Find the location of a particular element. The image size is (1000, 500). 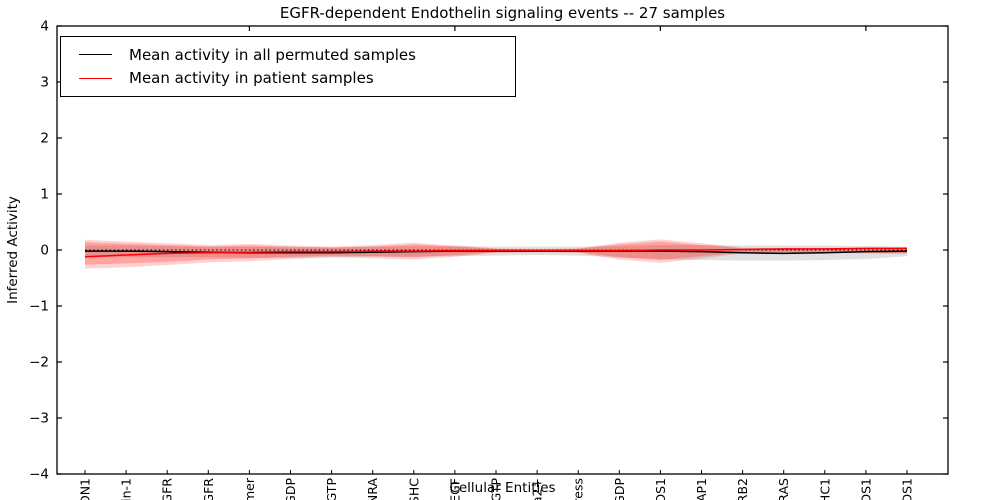

permuted-std-band is located at coordinates (496, 252).